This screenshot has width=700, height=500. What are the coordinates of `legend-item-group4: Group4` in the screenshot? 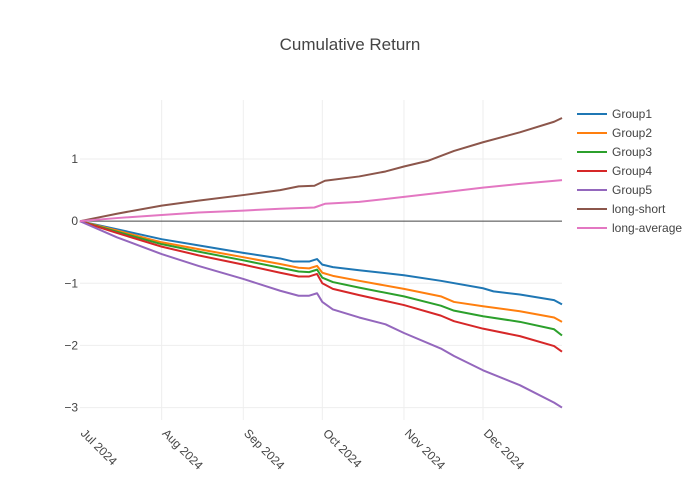 It's located at (614, 171).